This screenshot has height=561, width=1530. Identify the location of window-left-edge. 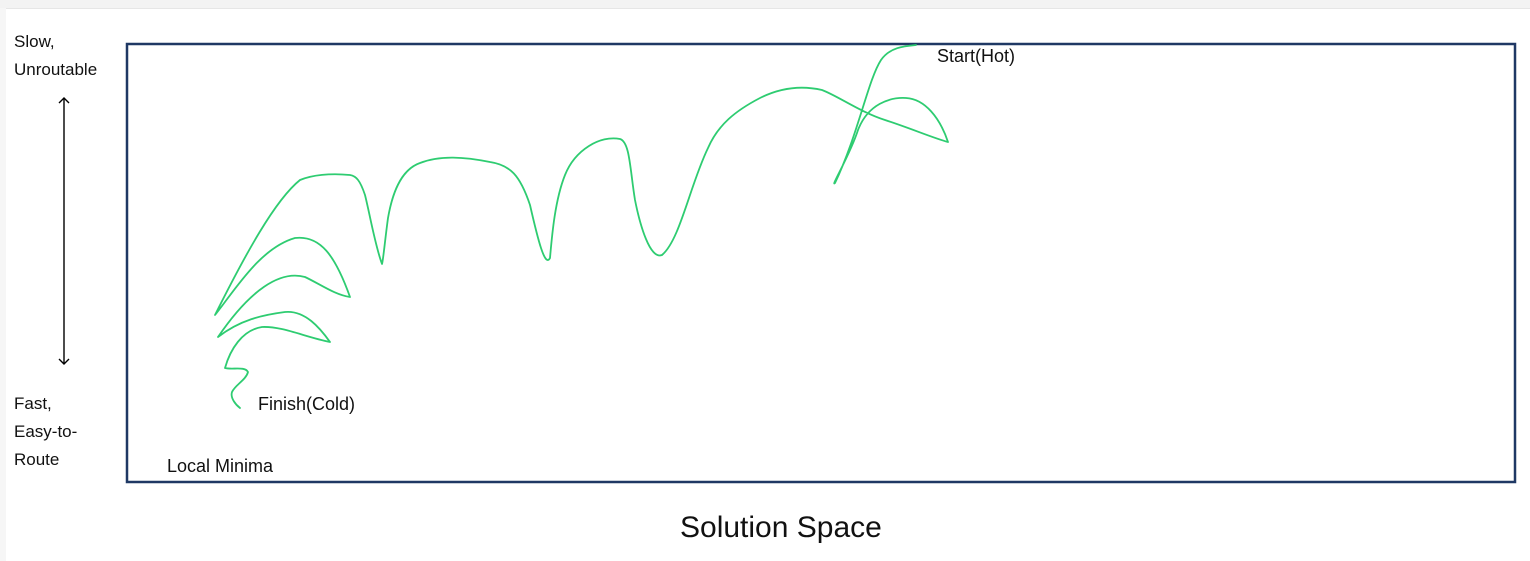
(3, 284).